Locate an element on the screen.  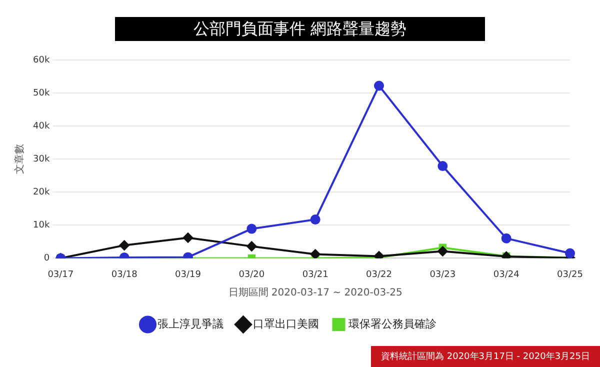
x-tick-label: 03/19 is located at coordinates (188, 275).